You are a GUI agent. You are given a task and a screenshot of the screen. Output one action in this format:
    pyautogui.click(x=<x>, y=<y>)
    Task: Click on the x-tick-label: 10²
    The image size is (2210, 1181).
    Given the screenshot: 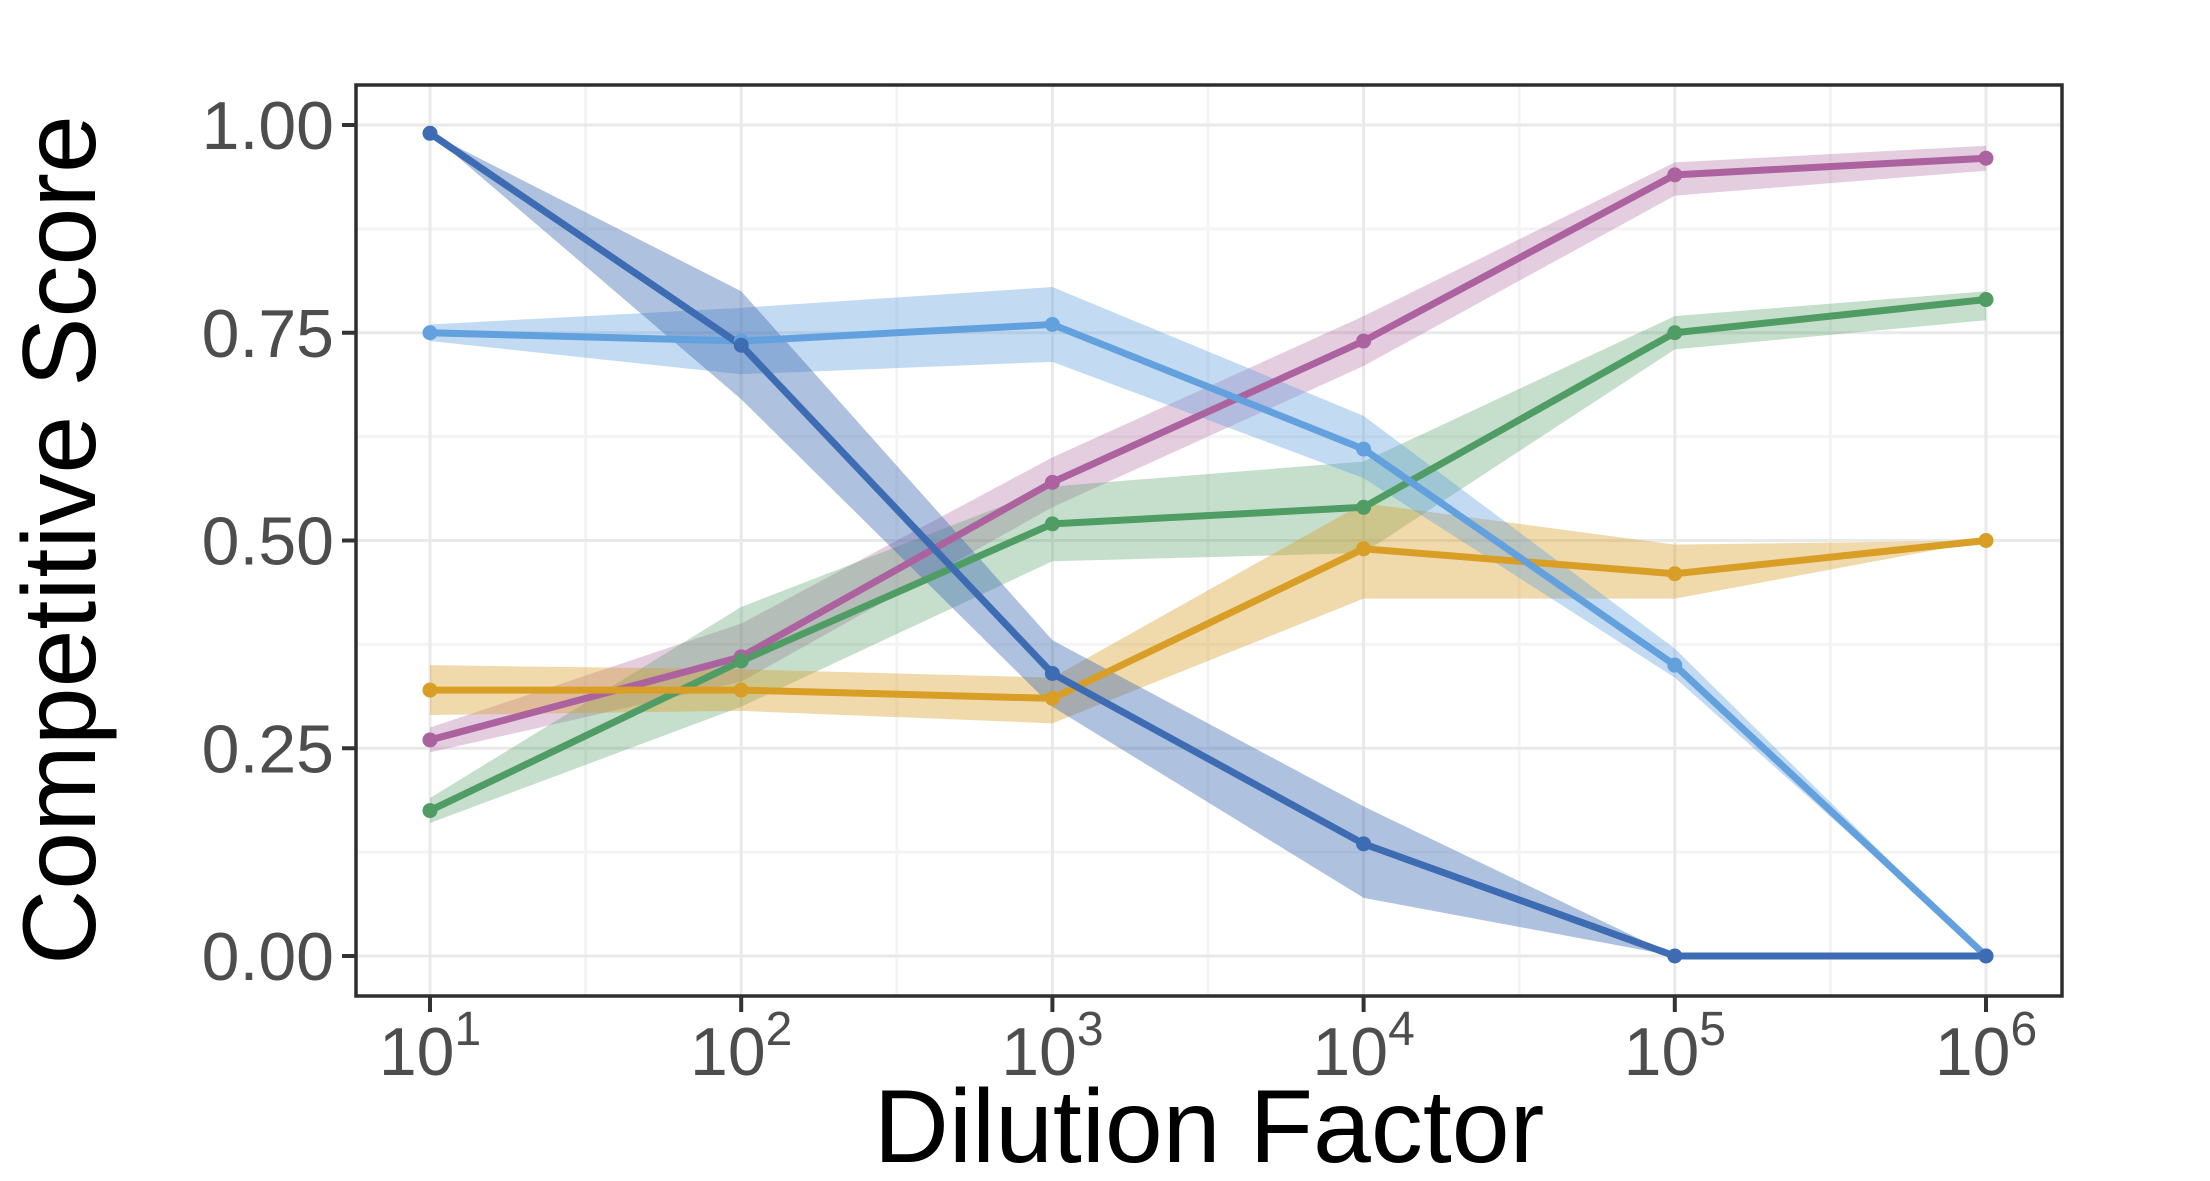 What is the action you would take?
    pyautogui.click(x=741, y=1046)
    